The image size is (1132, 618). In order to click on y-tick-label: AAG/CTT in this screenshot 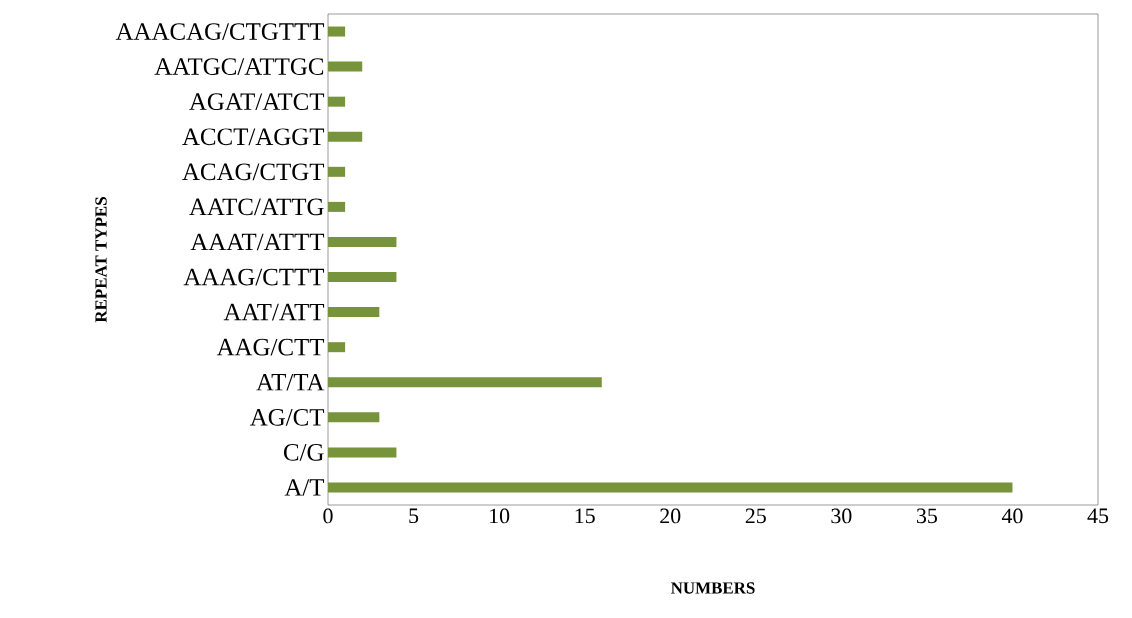, I will do `click(270, 347)`.